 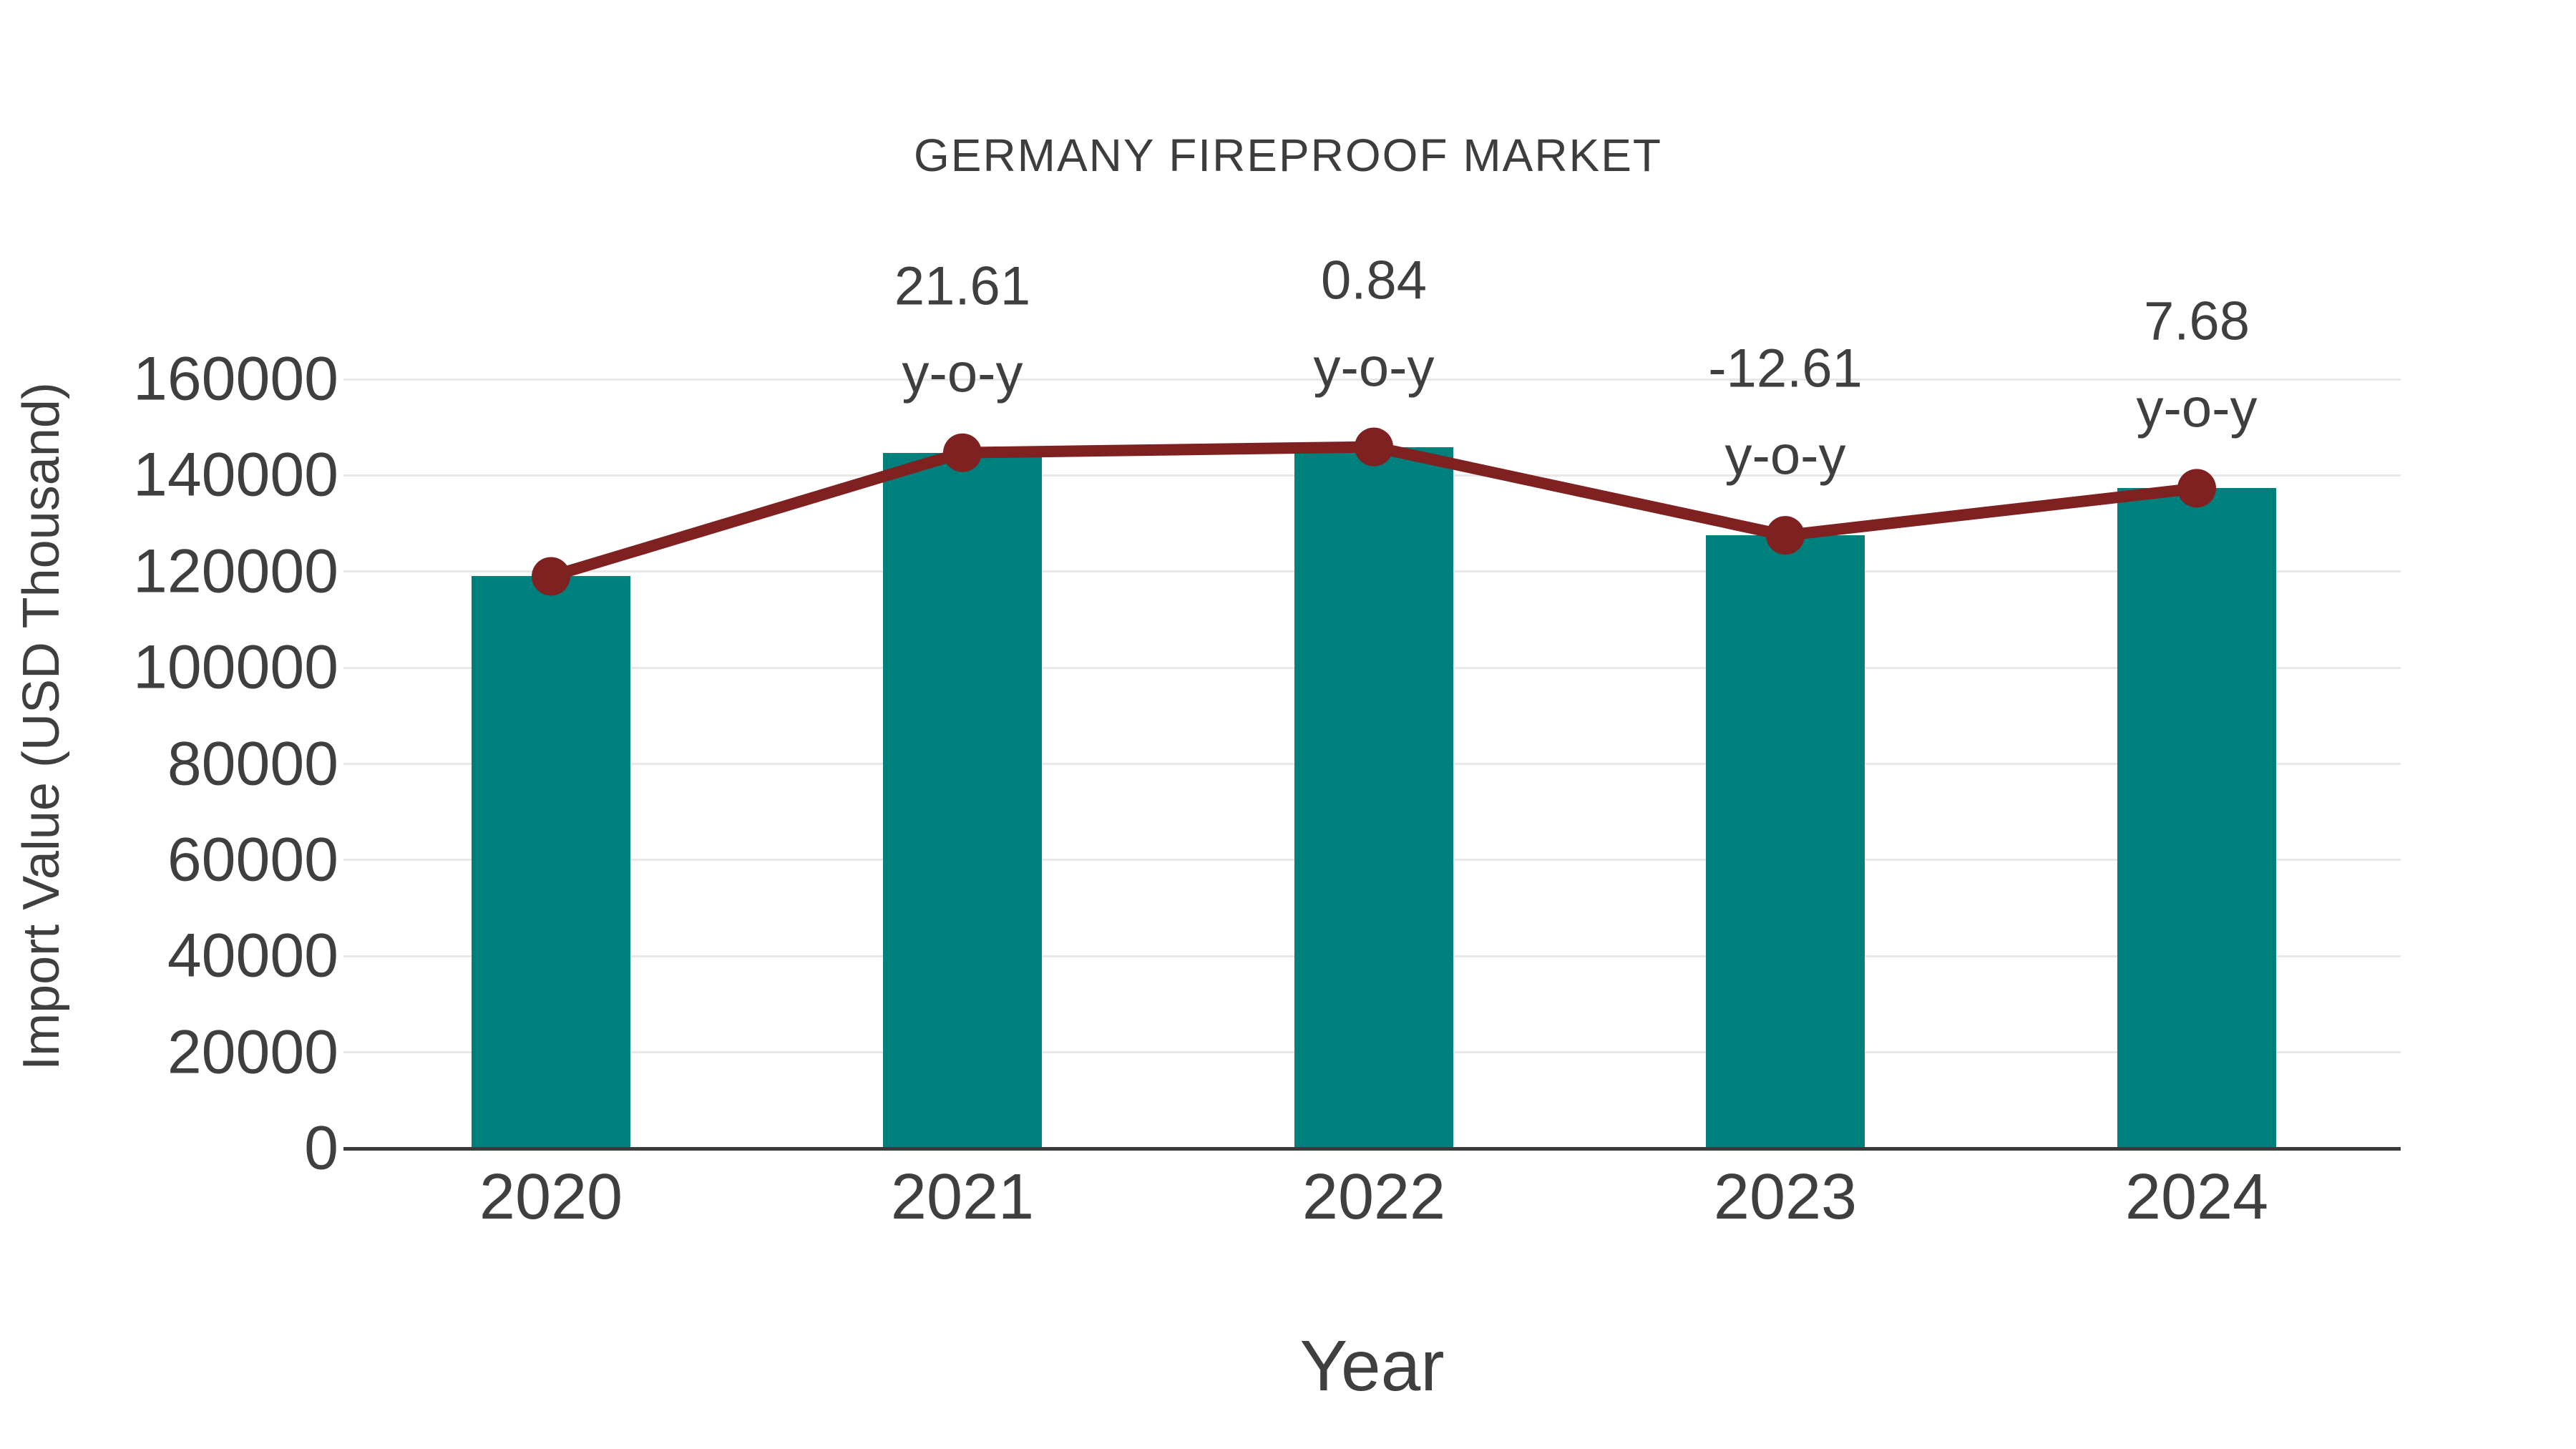 I want to click on y-tick-label-80000: 80000, so click(x=252, y=763).